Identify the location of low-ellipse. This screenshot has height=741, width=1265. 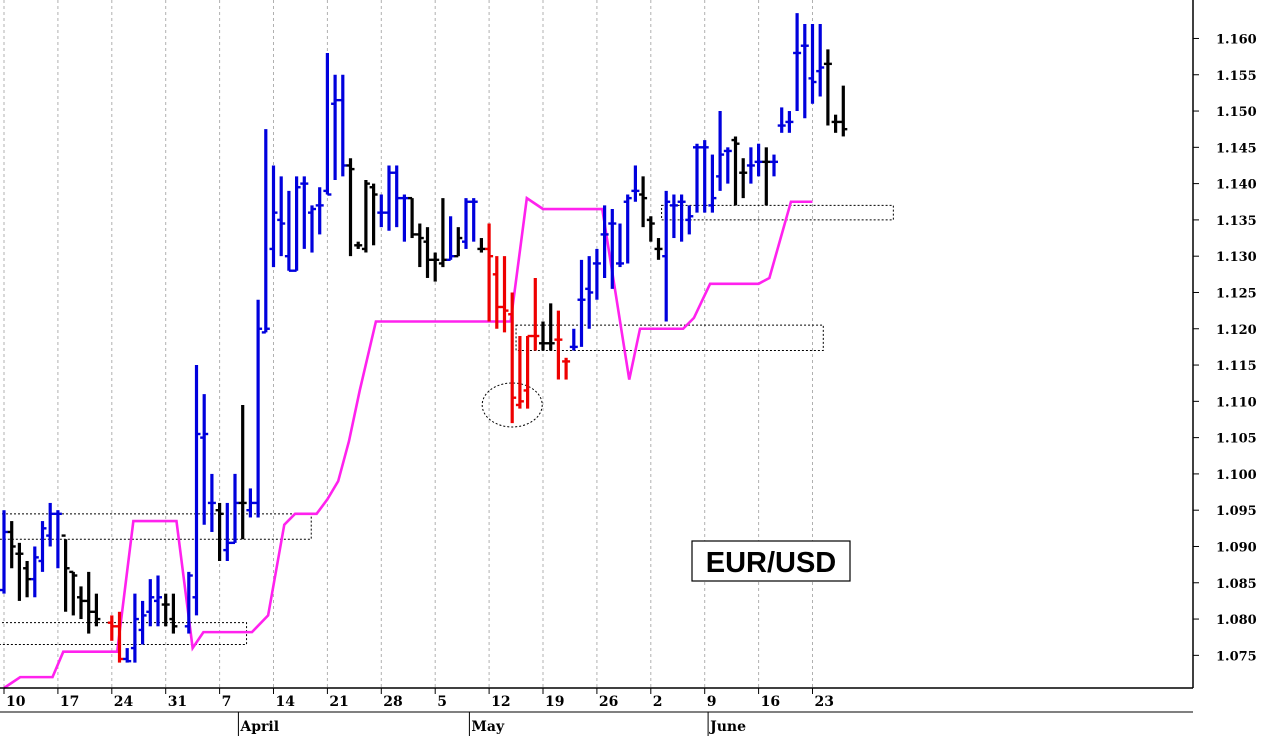
(512, 405).